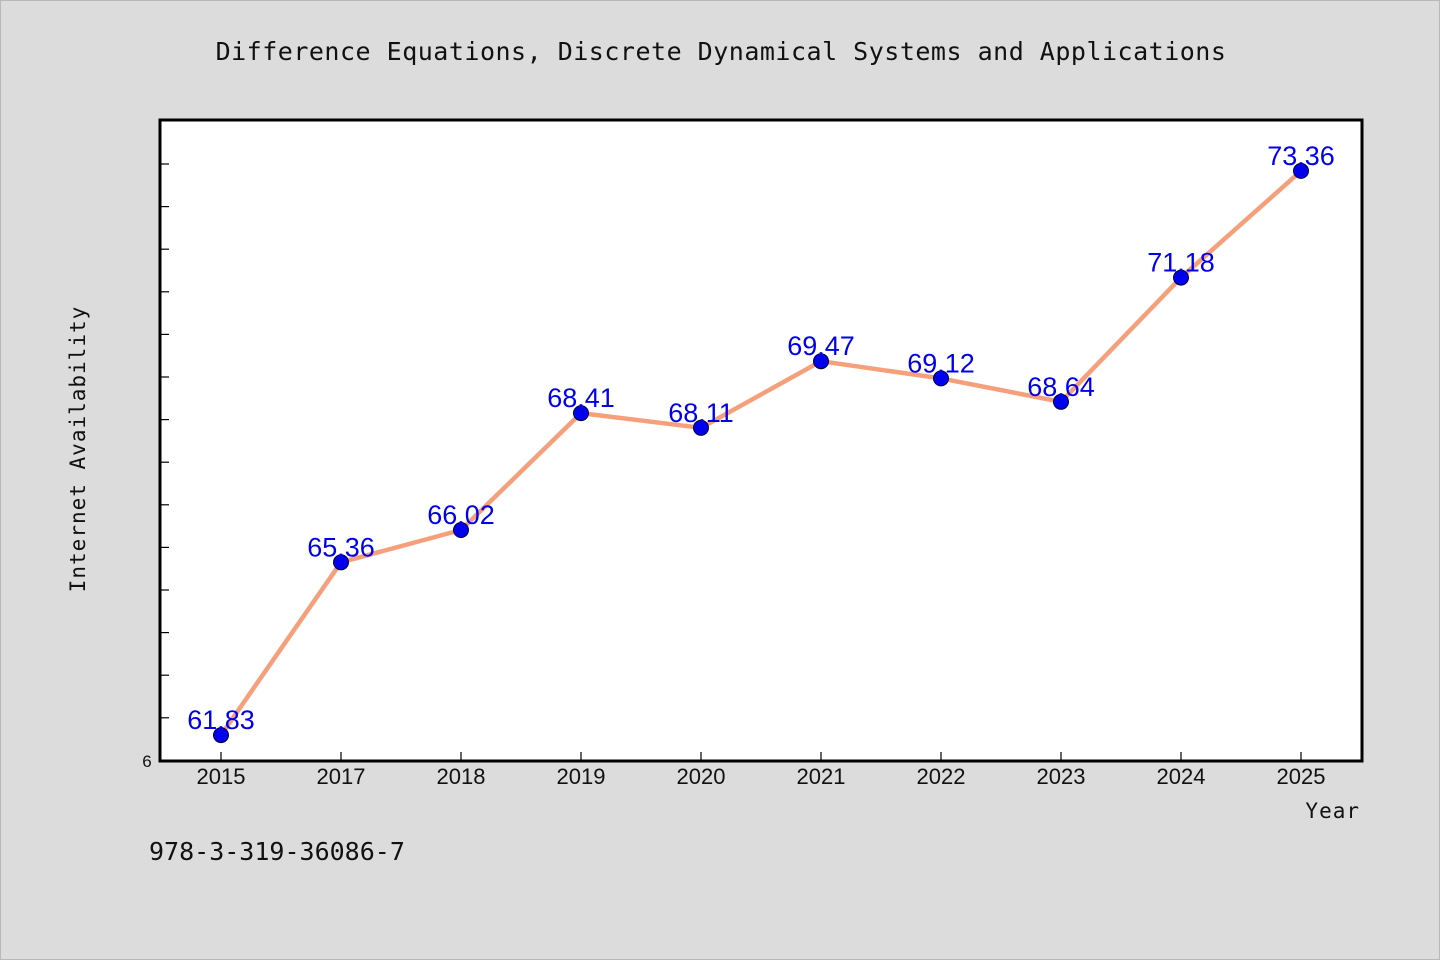 This screenshot has height=960, width=1440. What do you see at coordinates (1181, 263) in the screenshot?
I see `data-label: 71.18` at bounding box center [1181, 263].